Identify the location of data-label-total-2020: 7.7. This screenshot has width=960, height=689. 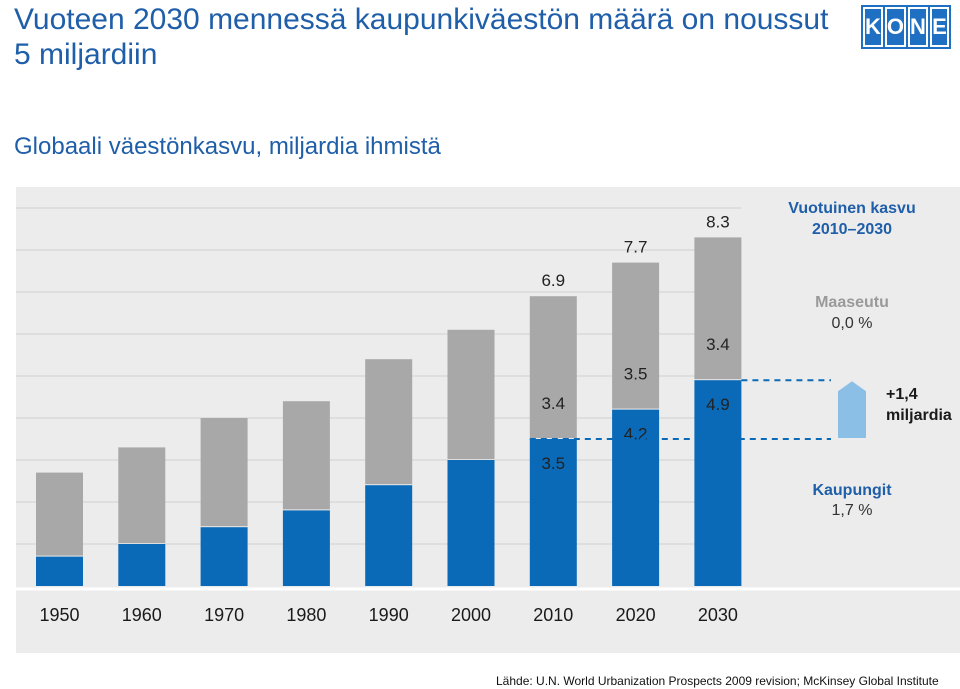
(636, 247).